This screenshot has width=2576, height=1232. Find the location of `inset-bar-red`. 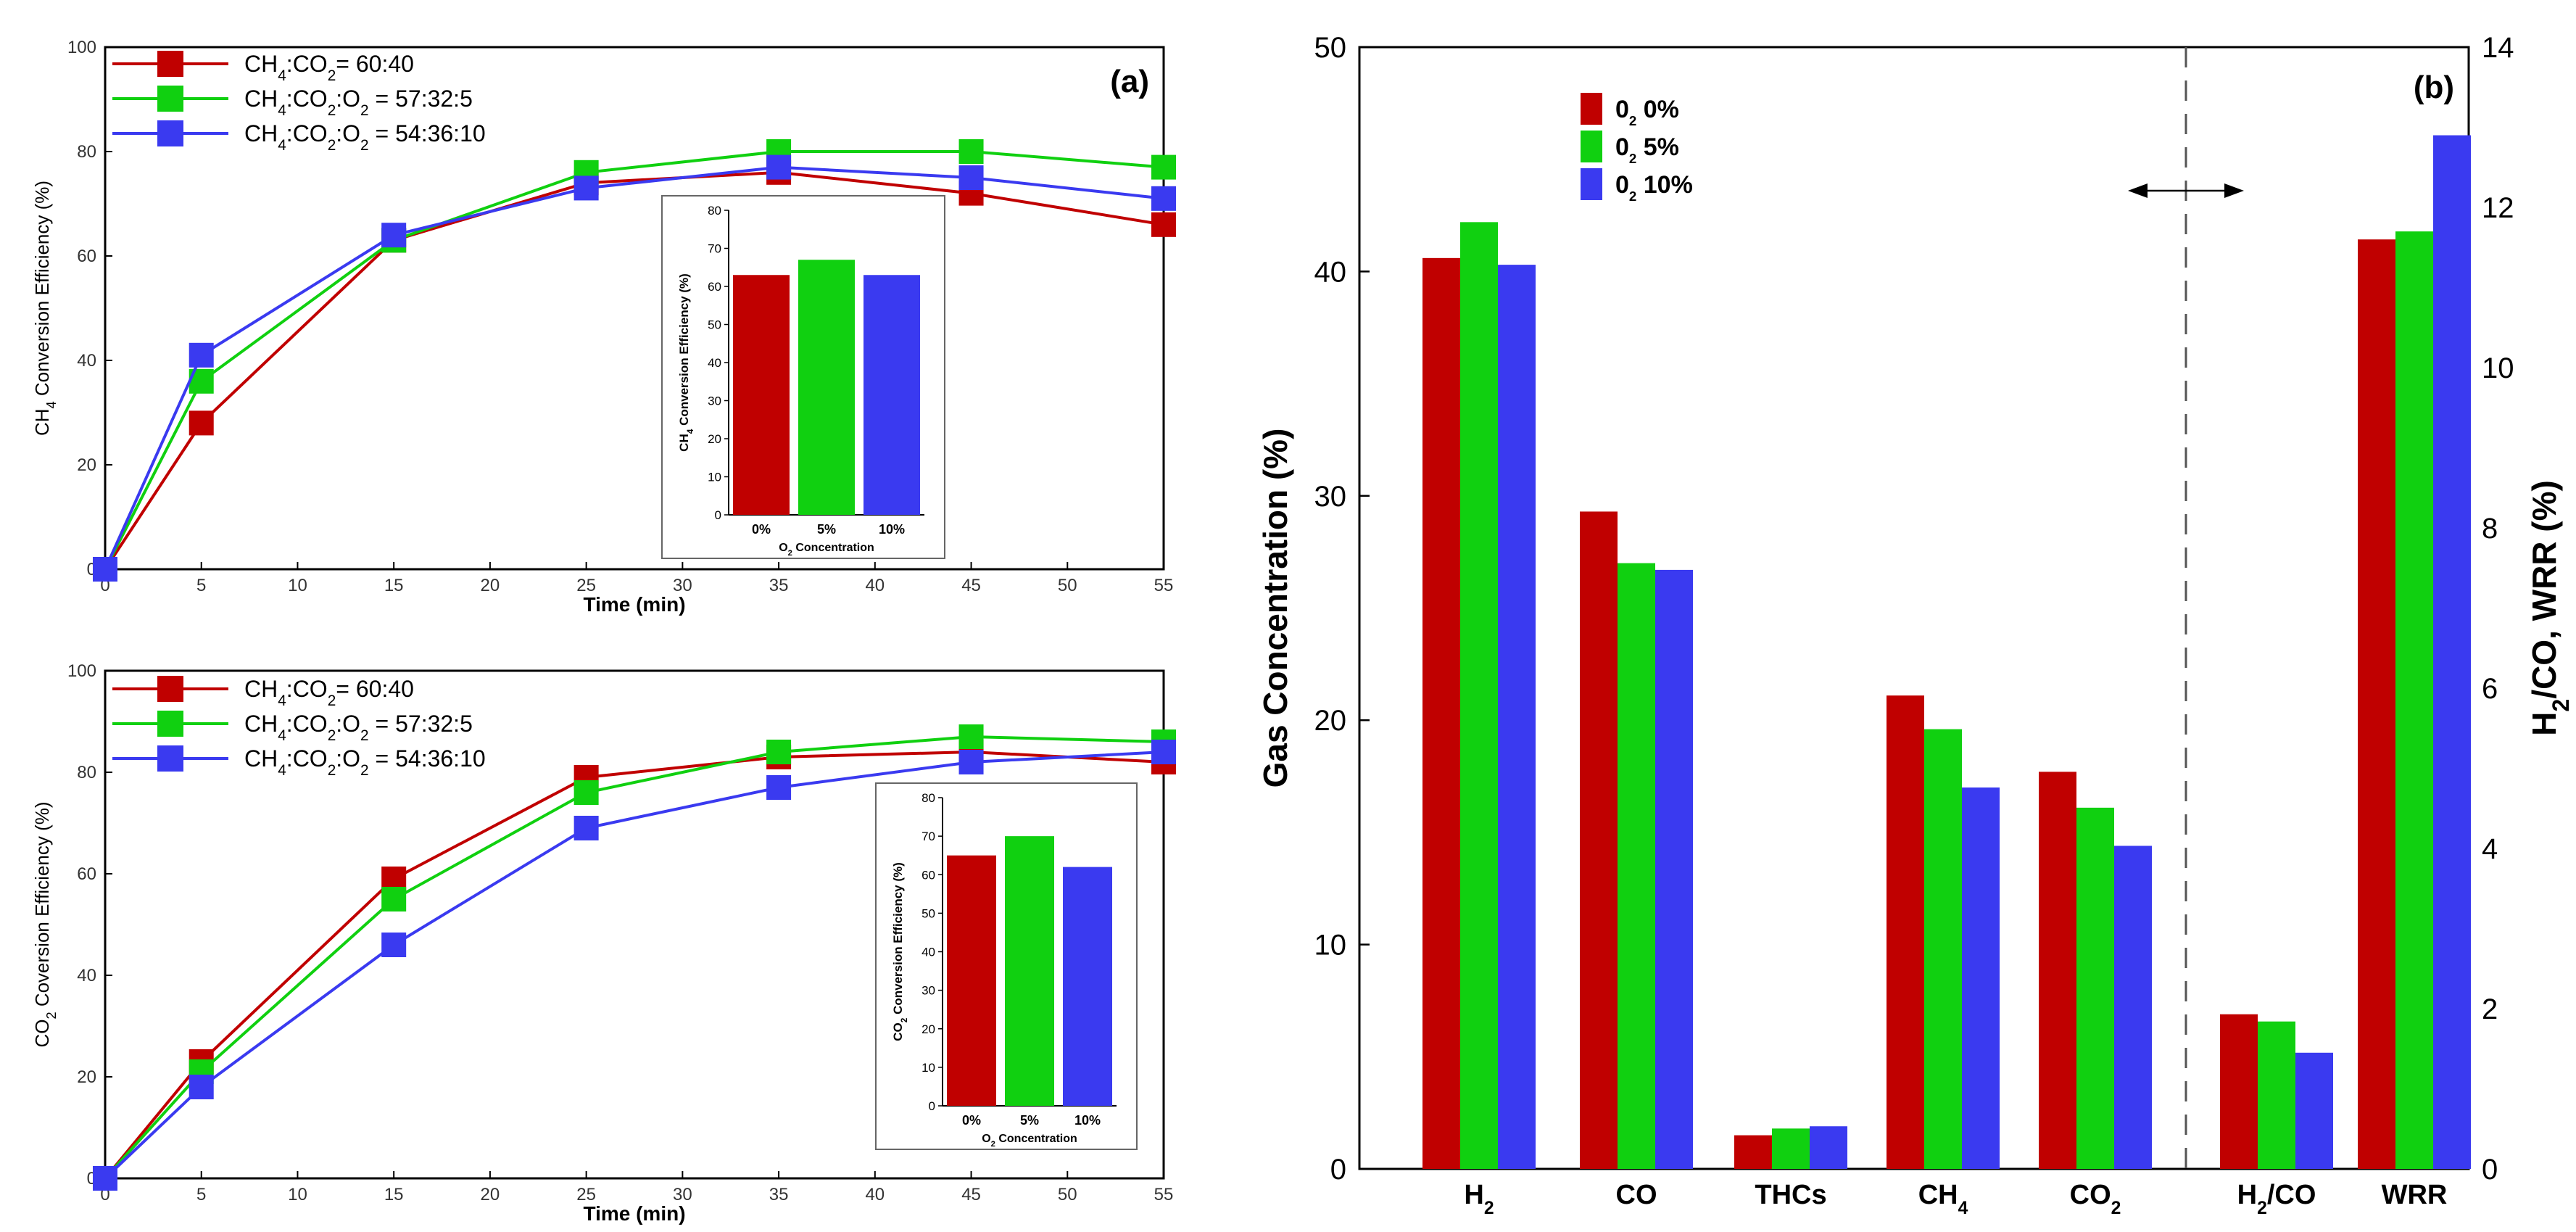

inset-bar-red is located at coordinates (761, 395).